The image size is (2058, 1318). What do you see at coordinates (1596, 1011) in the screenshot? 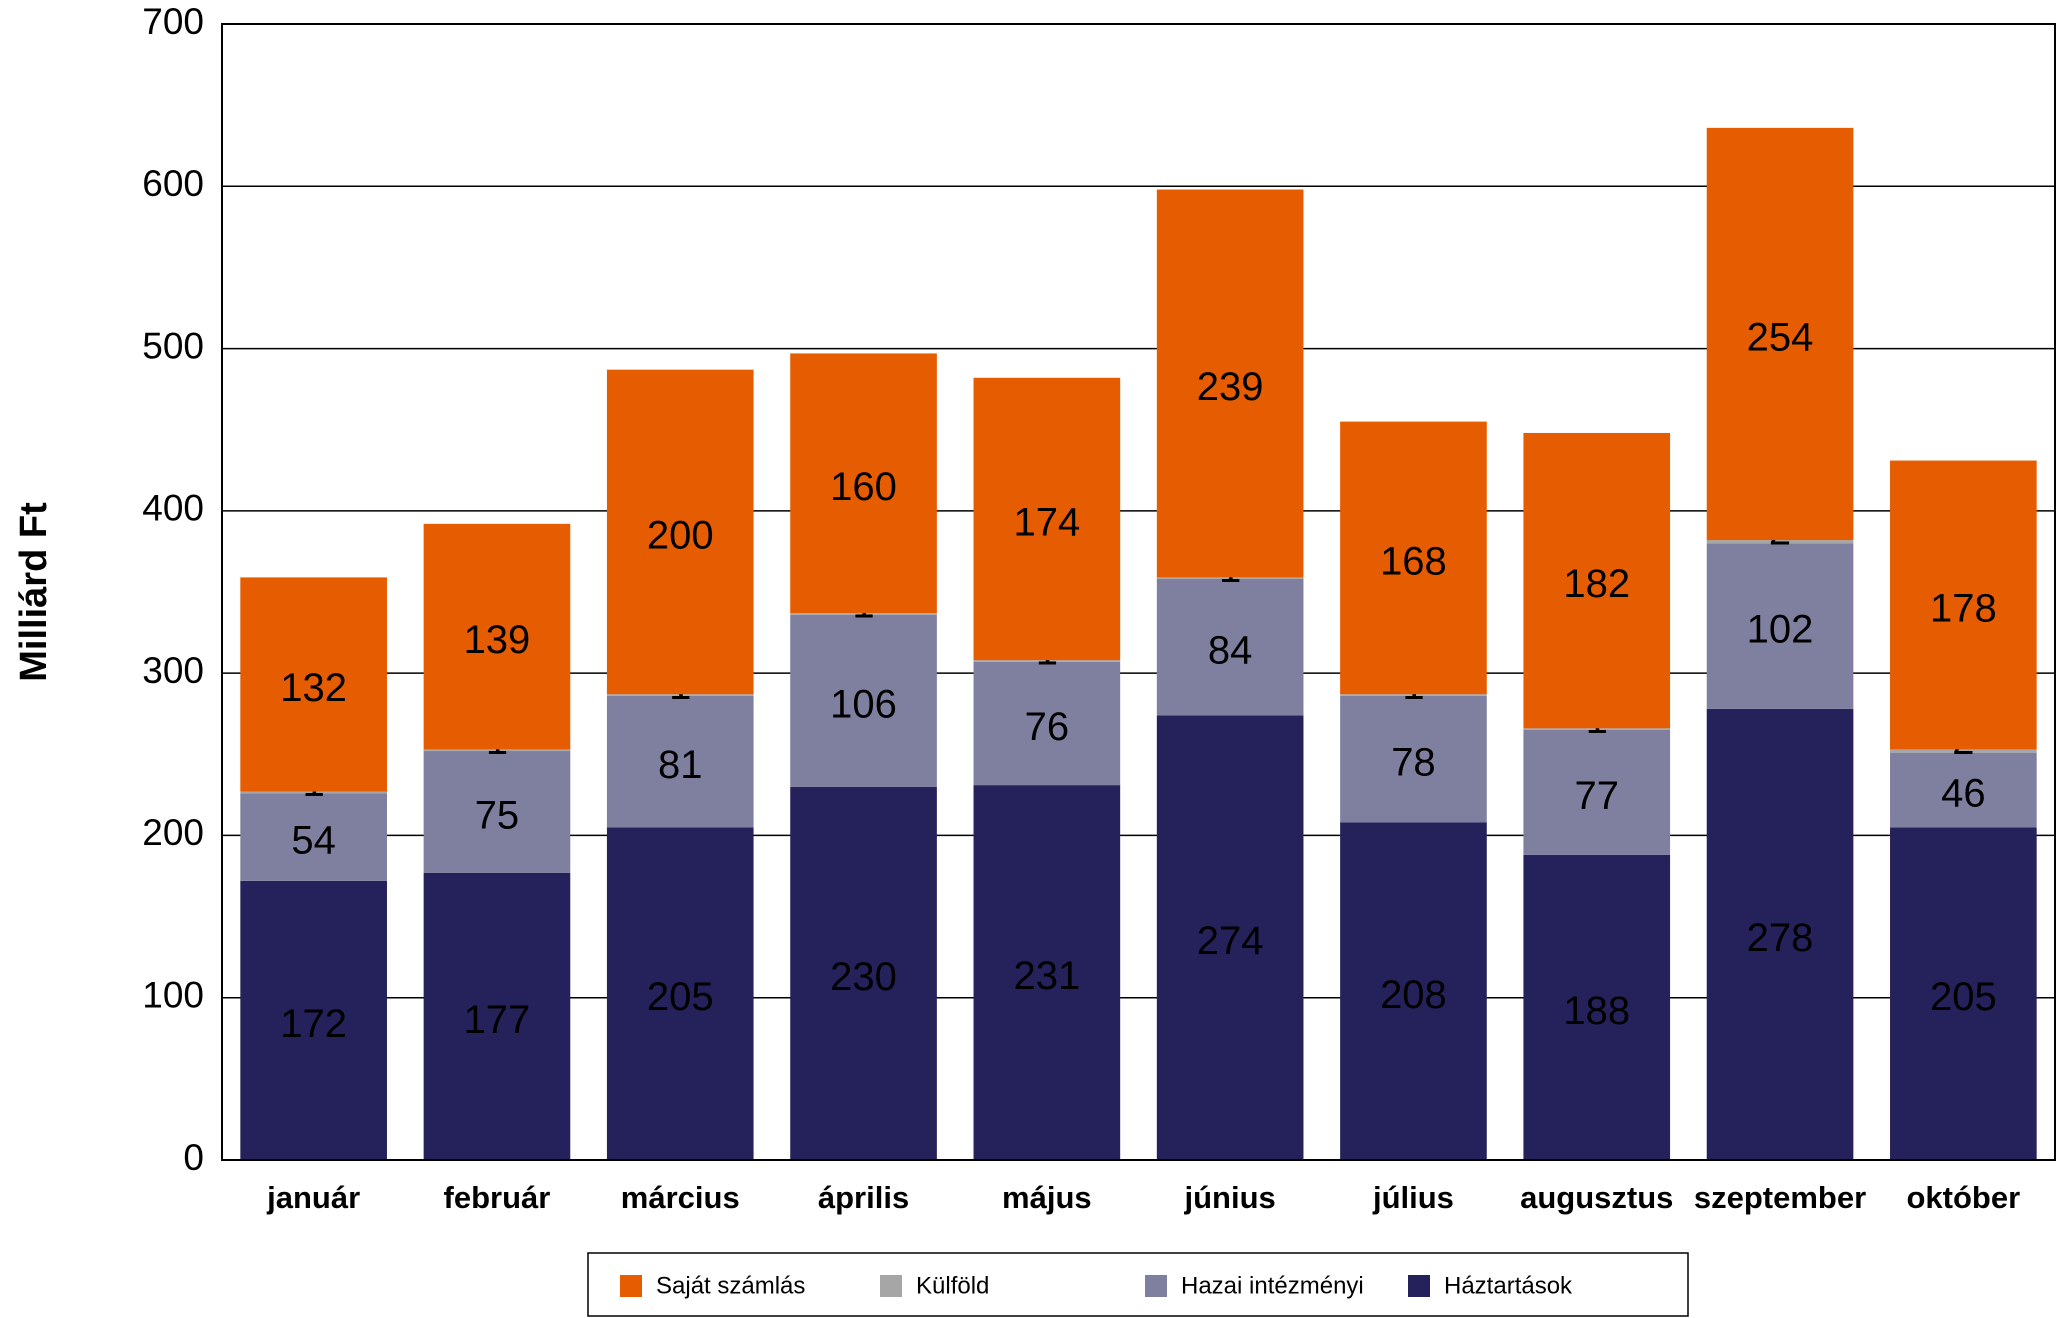
I see `data-label: 188` at bounding box center [1596, 1011].